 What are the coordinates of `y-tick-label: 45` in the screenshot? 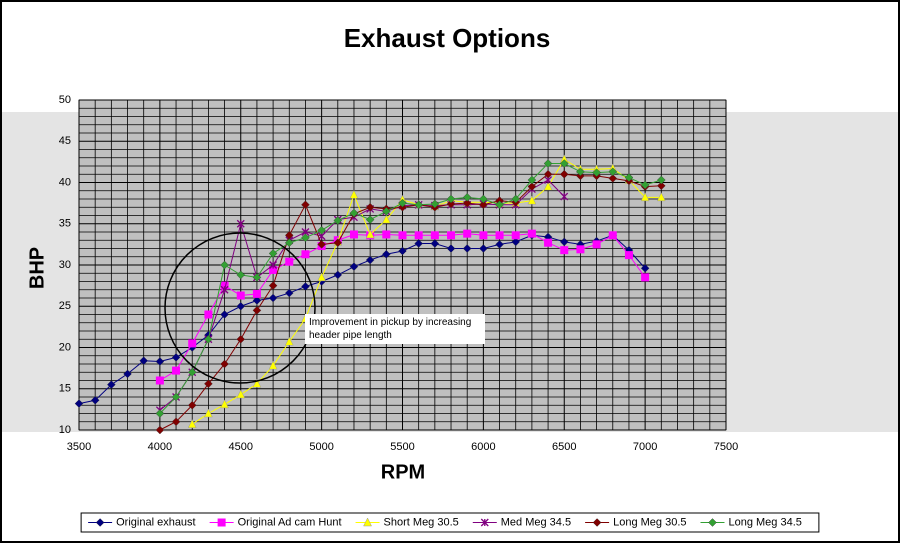 It's located at (65, 141).